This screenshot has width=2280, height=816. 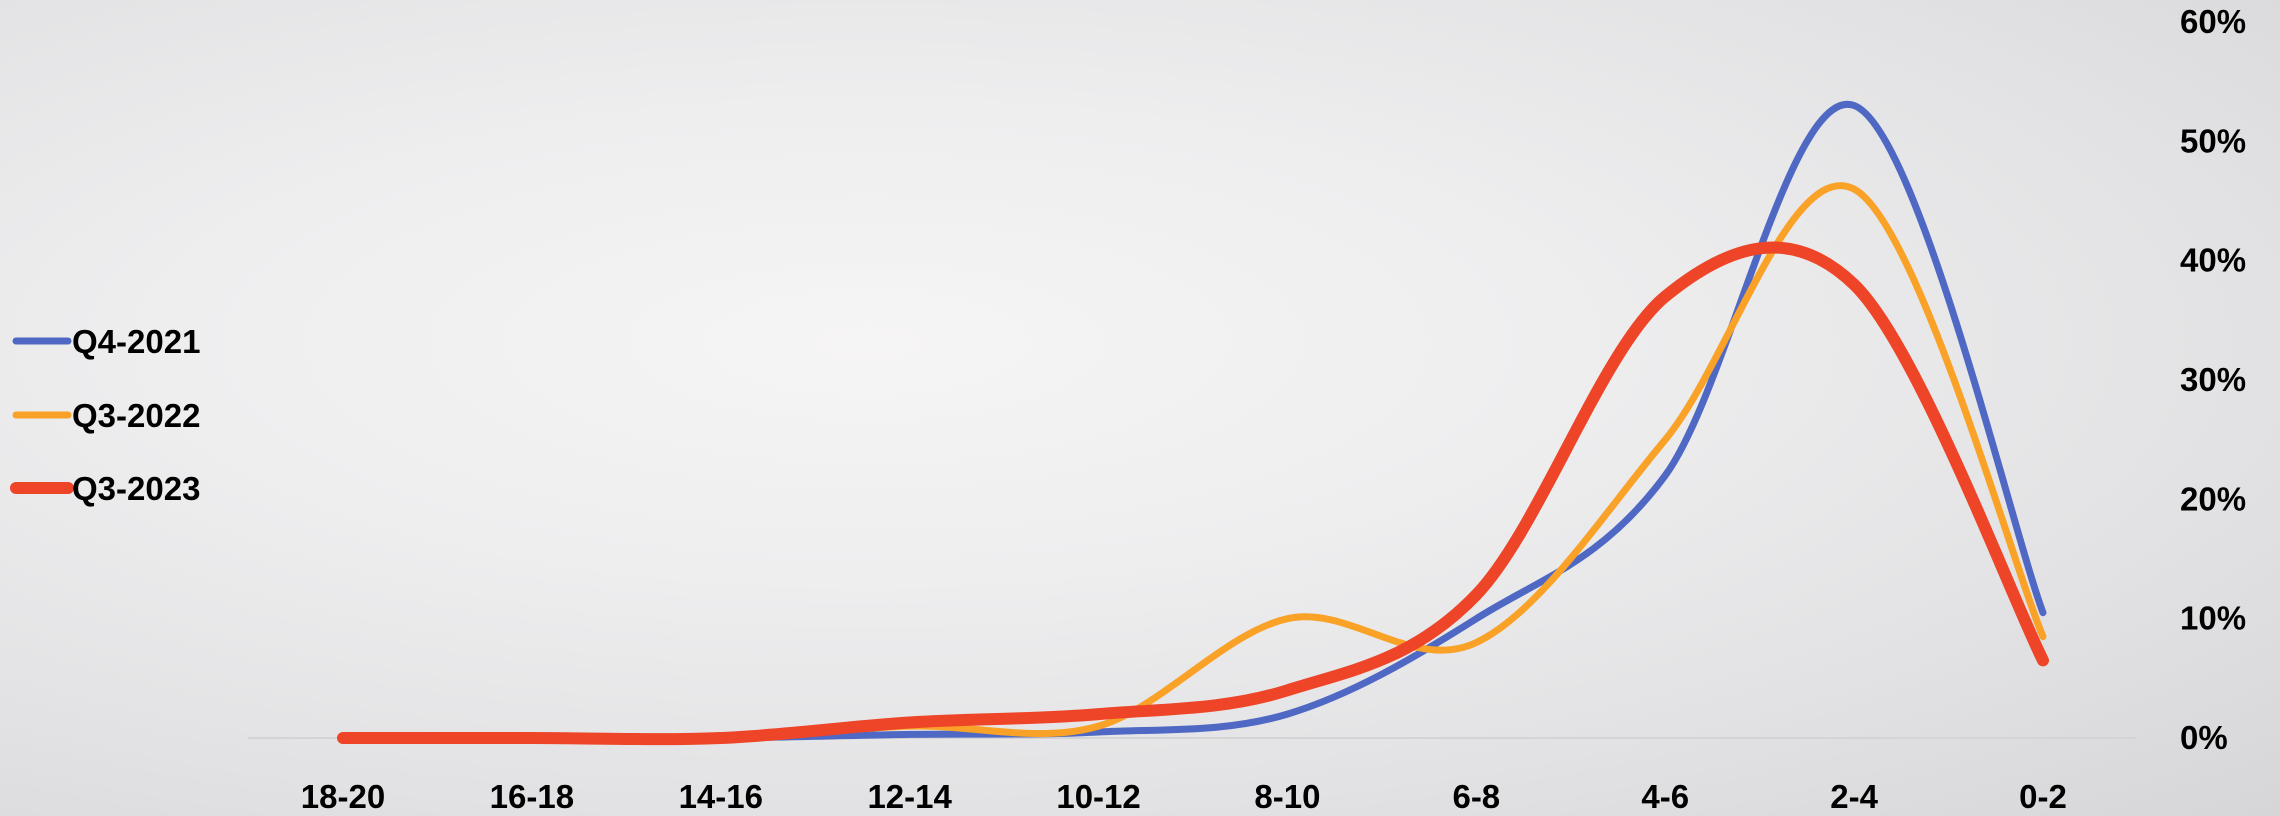 What do you see at coordinates (1098, 796) in the screenshot?
I see `x-tick-label: 10-12` at bounding box center [1098, 796].